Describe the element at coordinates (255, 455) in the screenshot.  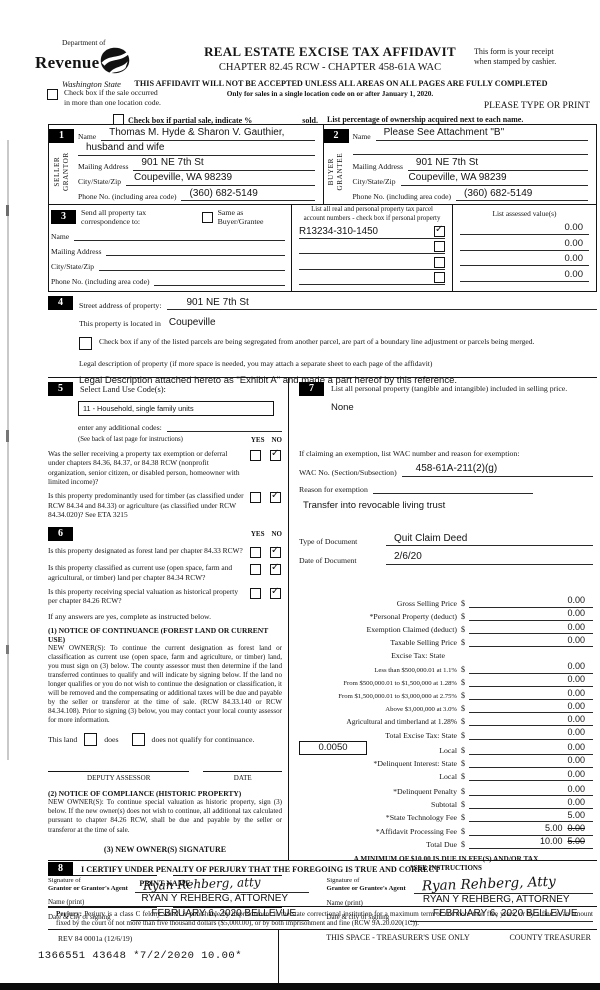
I see `q-exemption-yes-checkbox` at that location.